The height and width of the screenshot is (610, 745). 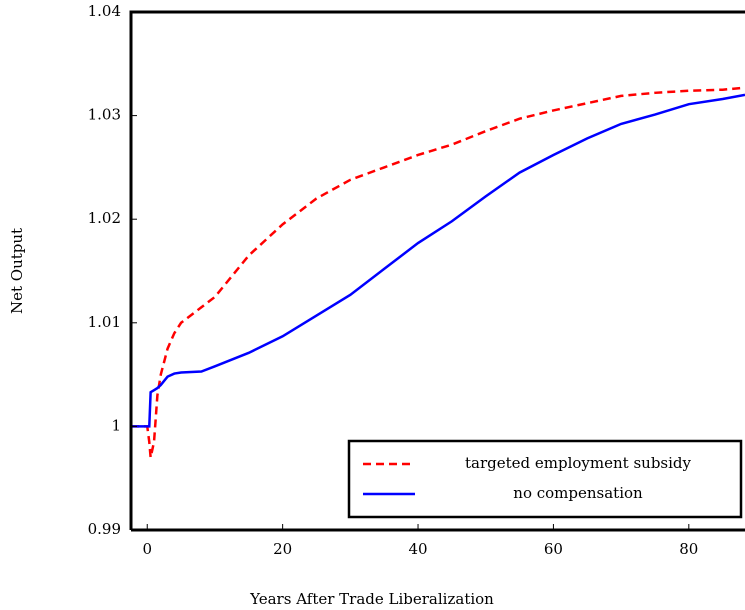 What do you see at coordinates (282, 549) in the screenshot?
I see `x-tick-label: 20` at bounding box center [282, 549].